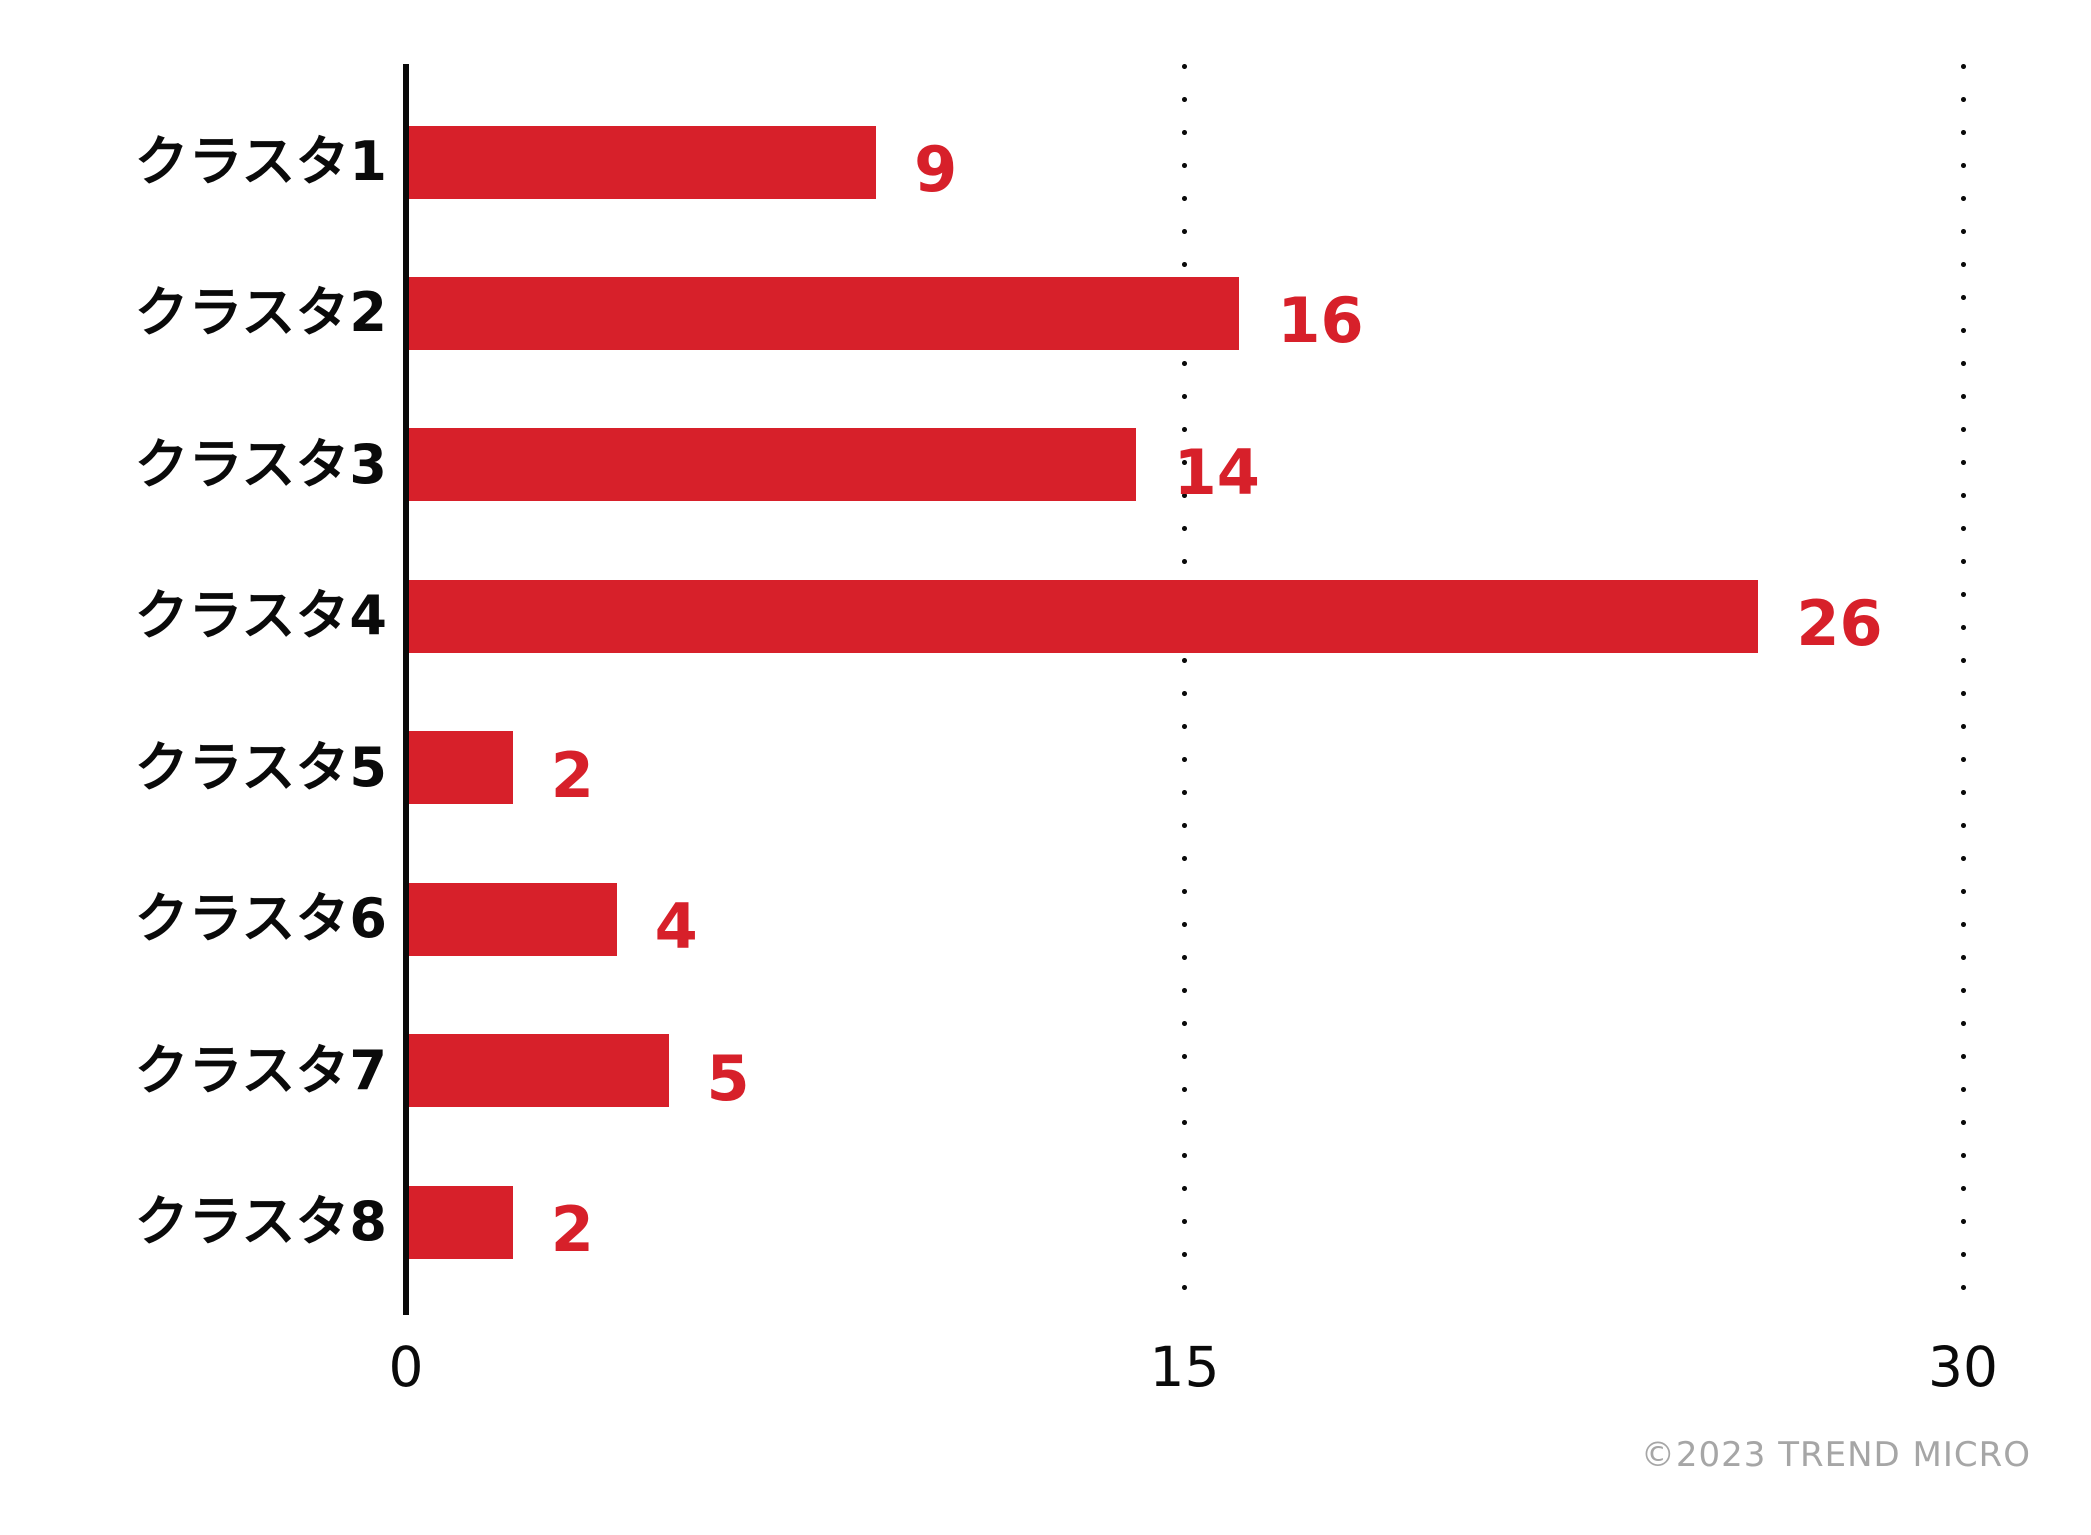  Describe the element at coordinates (1216, 472) in the screenshot. I see `bar-value-label: 14` at that location.